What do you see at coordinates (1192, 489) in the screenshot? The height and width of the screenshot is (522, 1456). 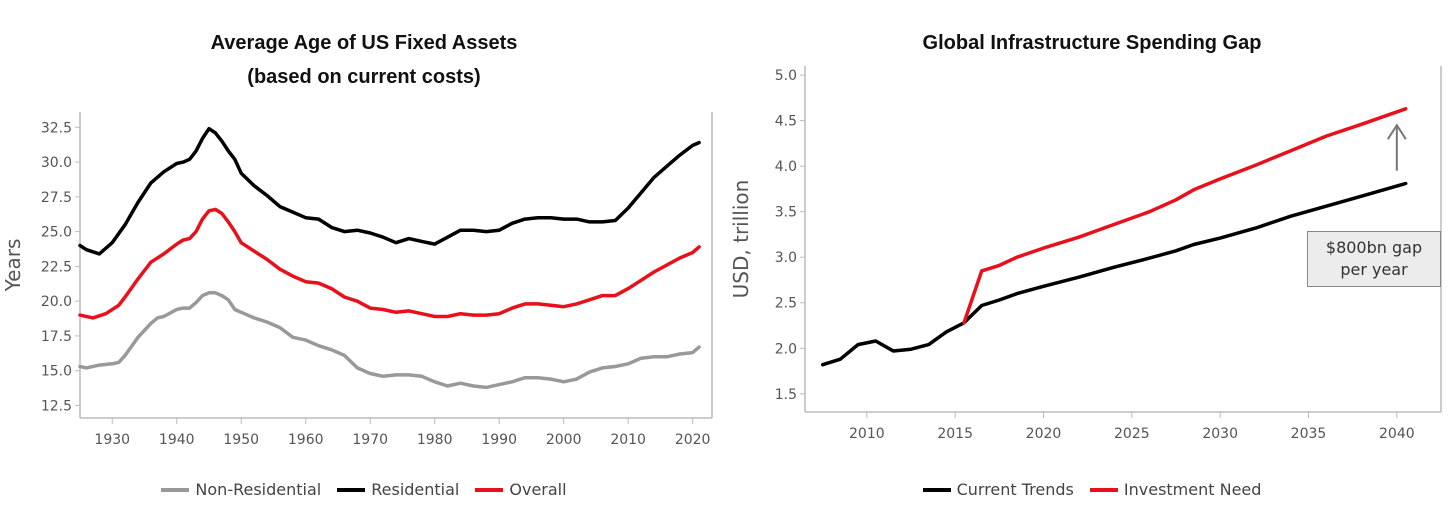 I see `legend-label-investment-need: Investment Need` at bounding box center [1192, 489].